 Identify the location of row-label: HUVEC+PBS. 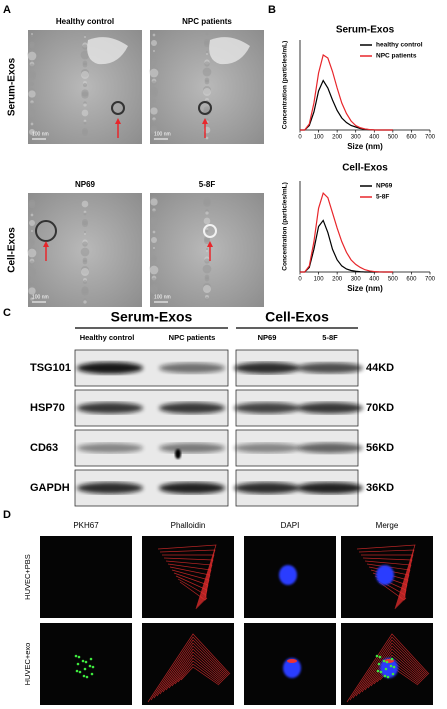
(27, 577).